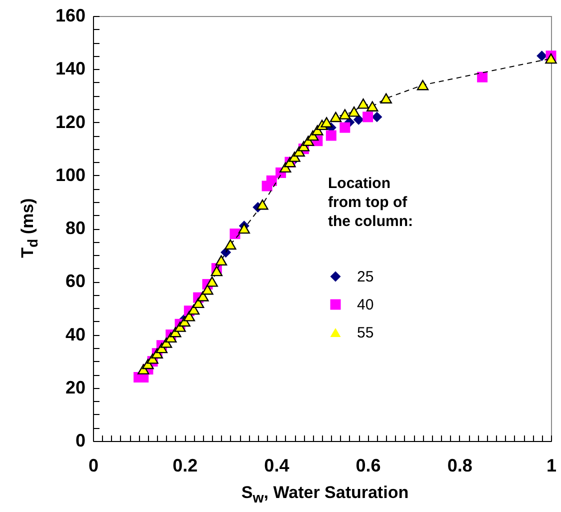 The image size is (561, 512). Describe the element at coordinates (75, 334) in the screenshot. I see `y-tick-label: 40` at that location.